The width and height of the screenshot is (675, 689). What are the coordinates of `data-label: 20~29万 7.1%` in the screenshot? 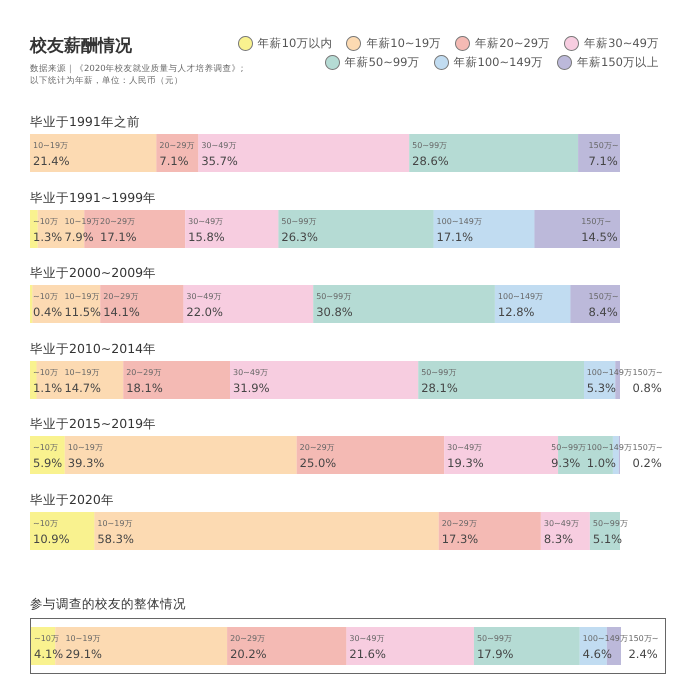 It's located at (176, 154).